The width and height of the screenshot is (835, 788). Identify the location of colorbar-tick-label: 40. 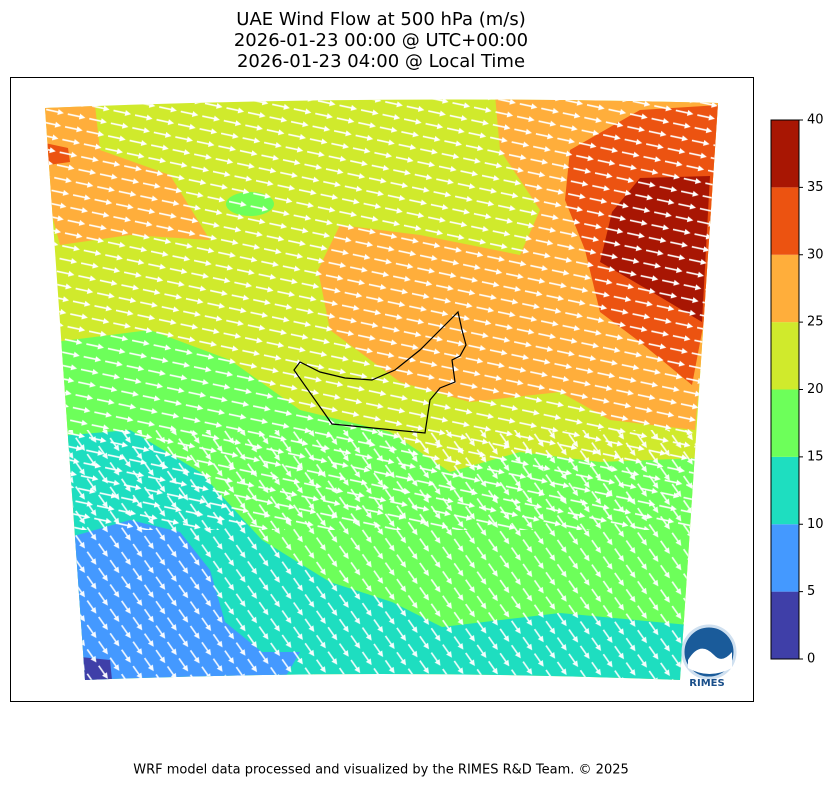
(815, 120).